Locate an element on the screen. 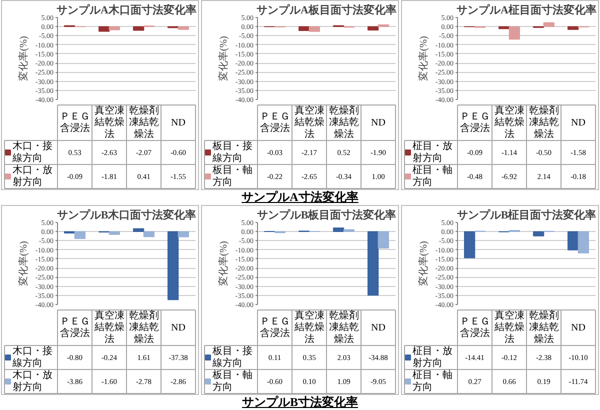 The height and width of the screenshot is (410, 600). chart-title: サンプルB柾目面寸法変化率 is located at coordinates (526, 215).